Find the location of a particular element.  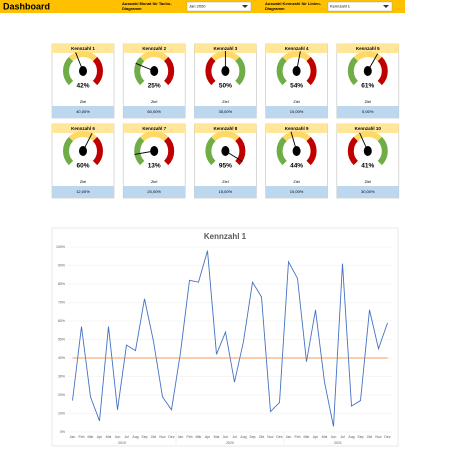

y-tick-label: 70% is located at coordinates (61, 302).